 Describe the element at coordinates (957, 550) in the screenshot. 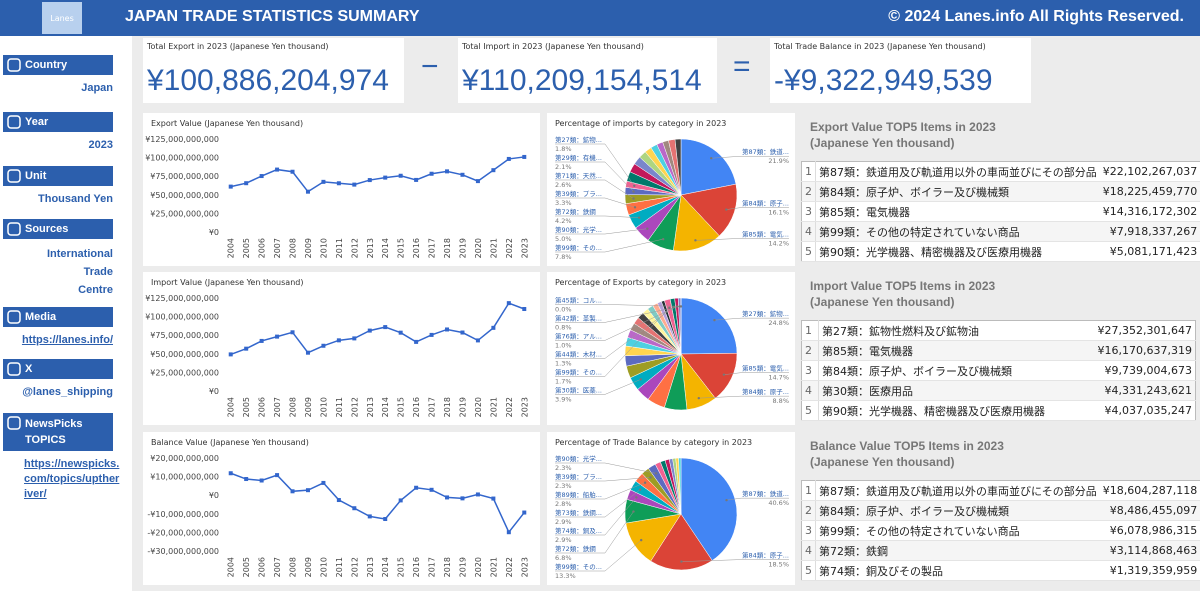

I see `table-cell: 第72類：鉄鋼` at that location.